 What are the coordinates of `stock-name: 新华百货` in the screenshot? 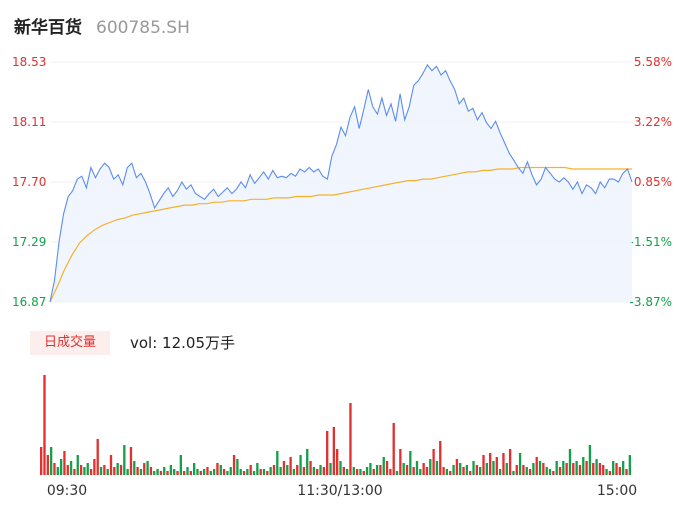 It's located at (48, 28).